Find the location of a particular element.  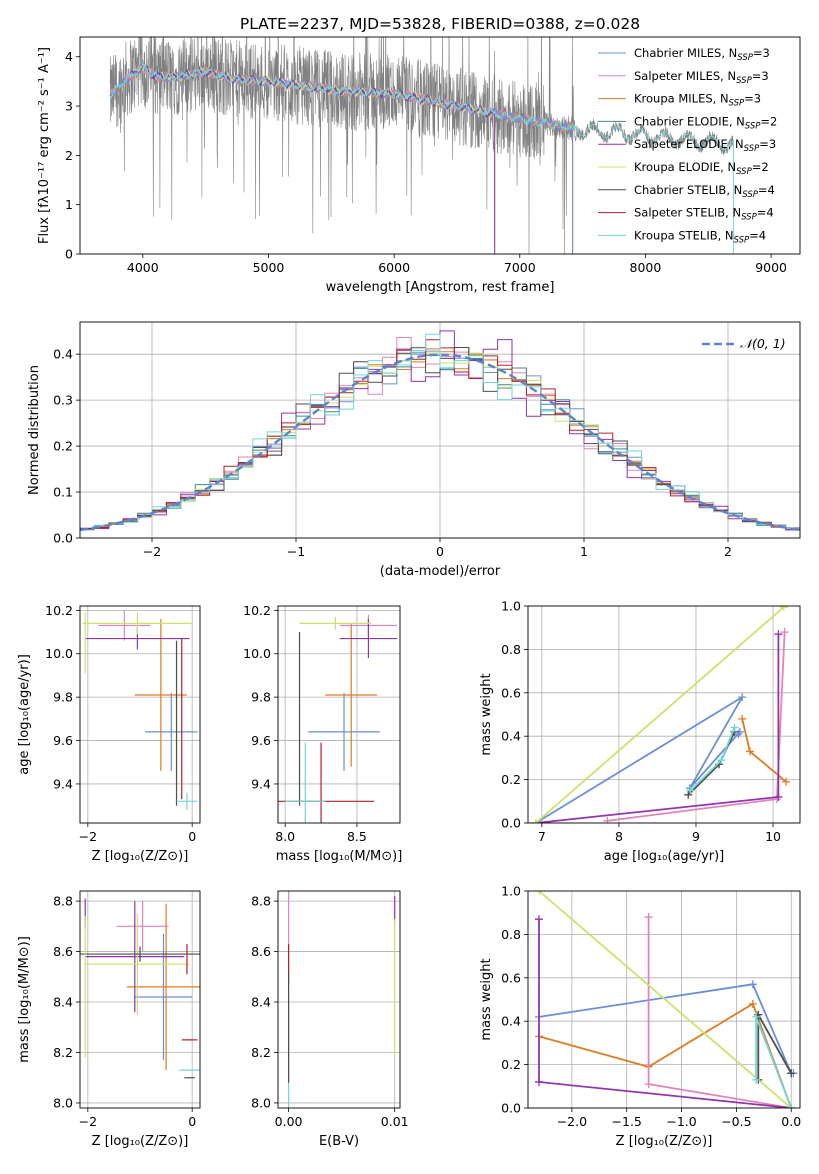

y-tick-label: 0 is located at coordinates (69, 254).